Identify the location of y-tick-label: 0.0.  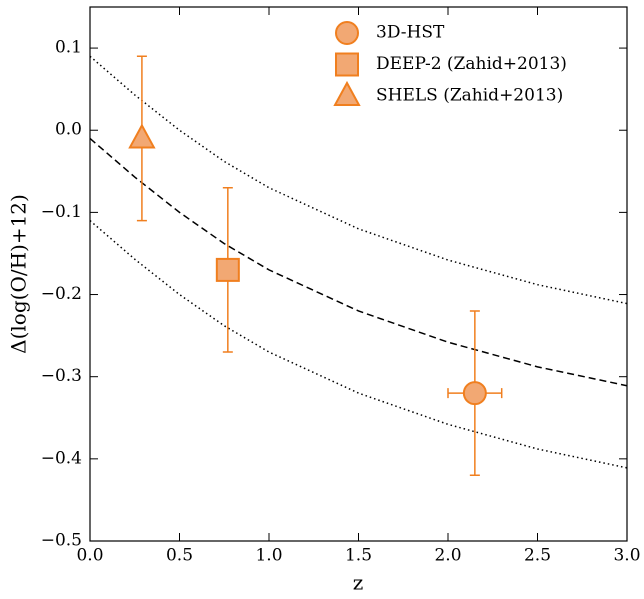
(68, 130).